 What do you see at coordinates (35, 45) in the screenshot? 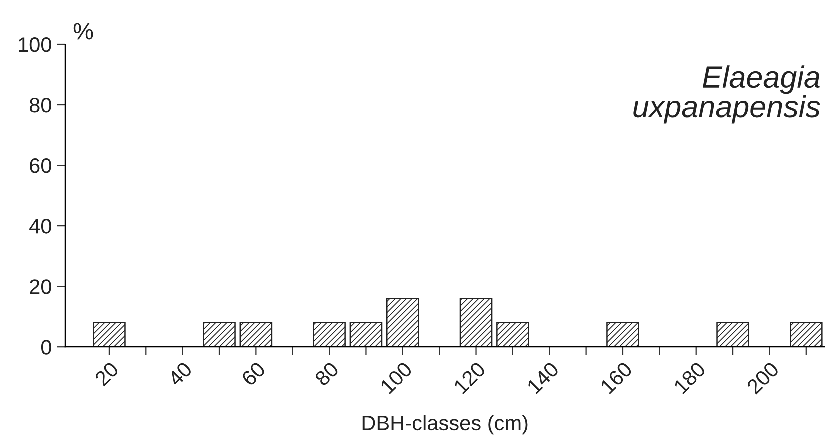
I see `y-tick-label: 100` at bounding box center [35, 45].